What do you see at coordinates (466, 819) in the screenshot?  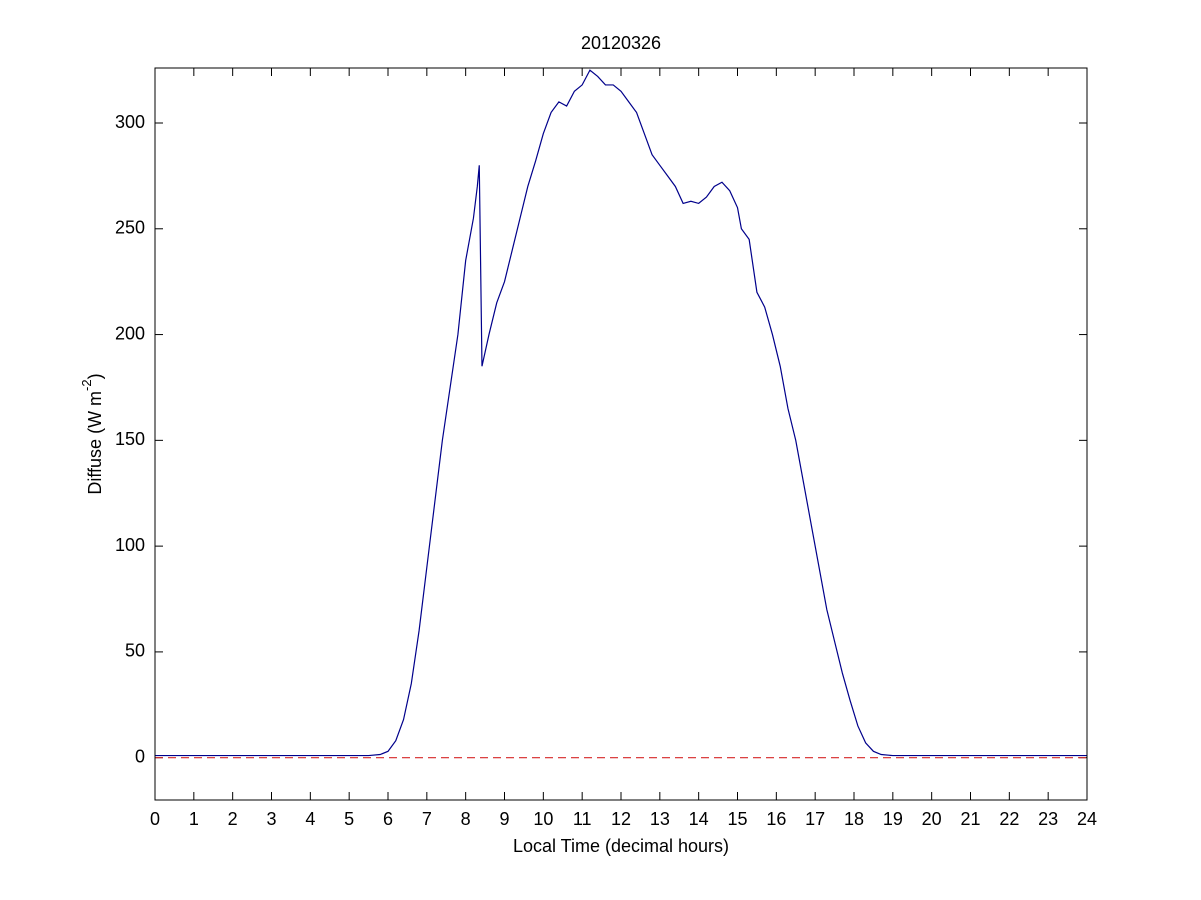 I see `x-tick-label: 8` at bounding box center [466, 819].